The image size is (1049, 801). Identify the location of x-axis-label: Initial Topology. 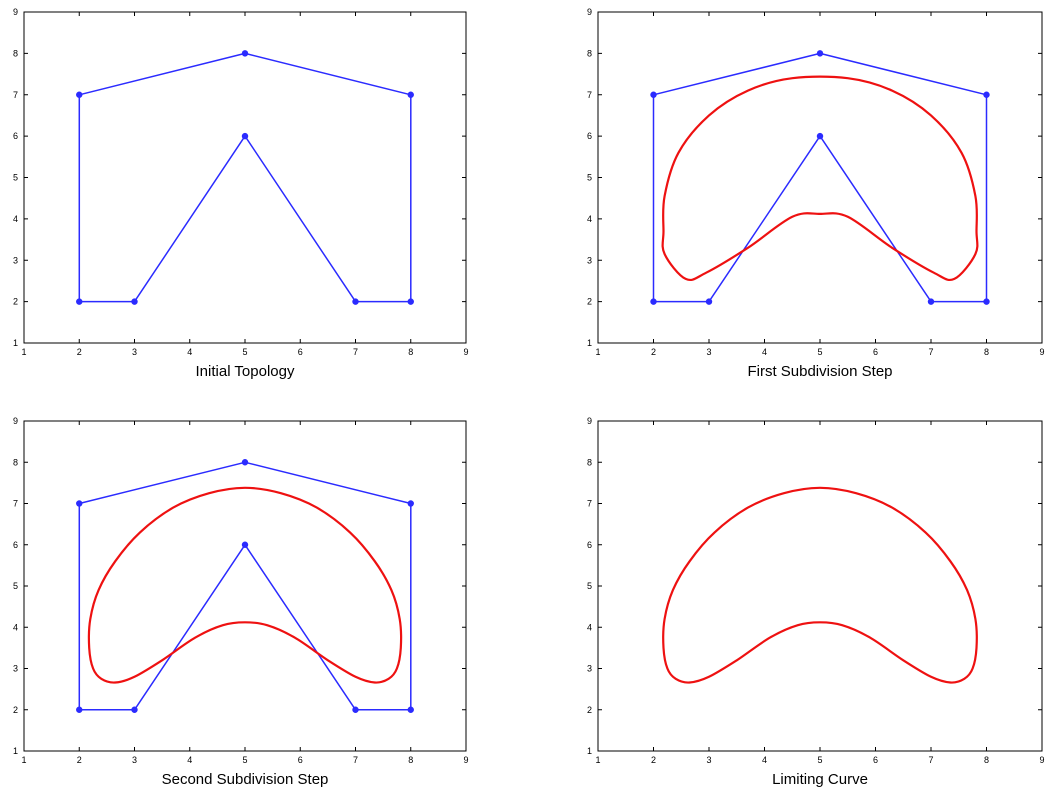
(245, 371).